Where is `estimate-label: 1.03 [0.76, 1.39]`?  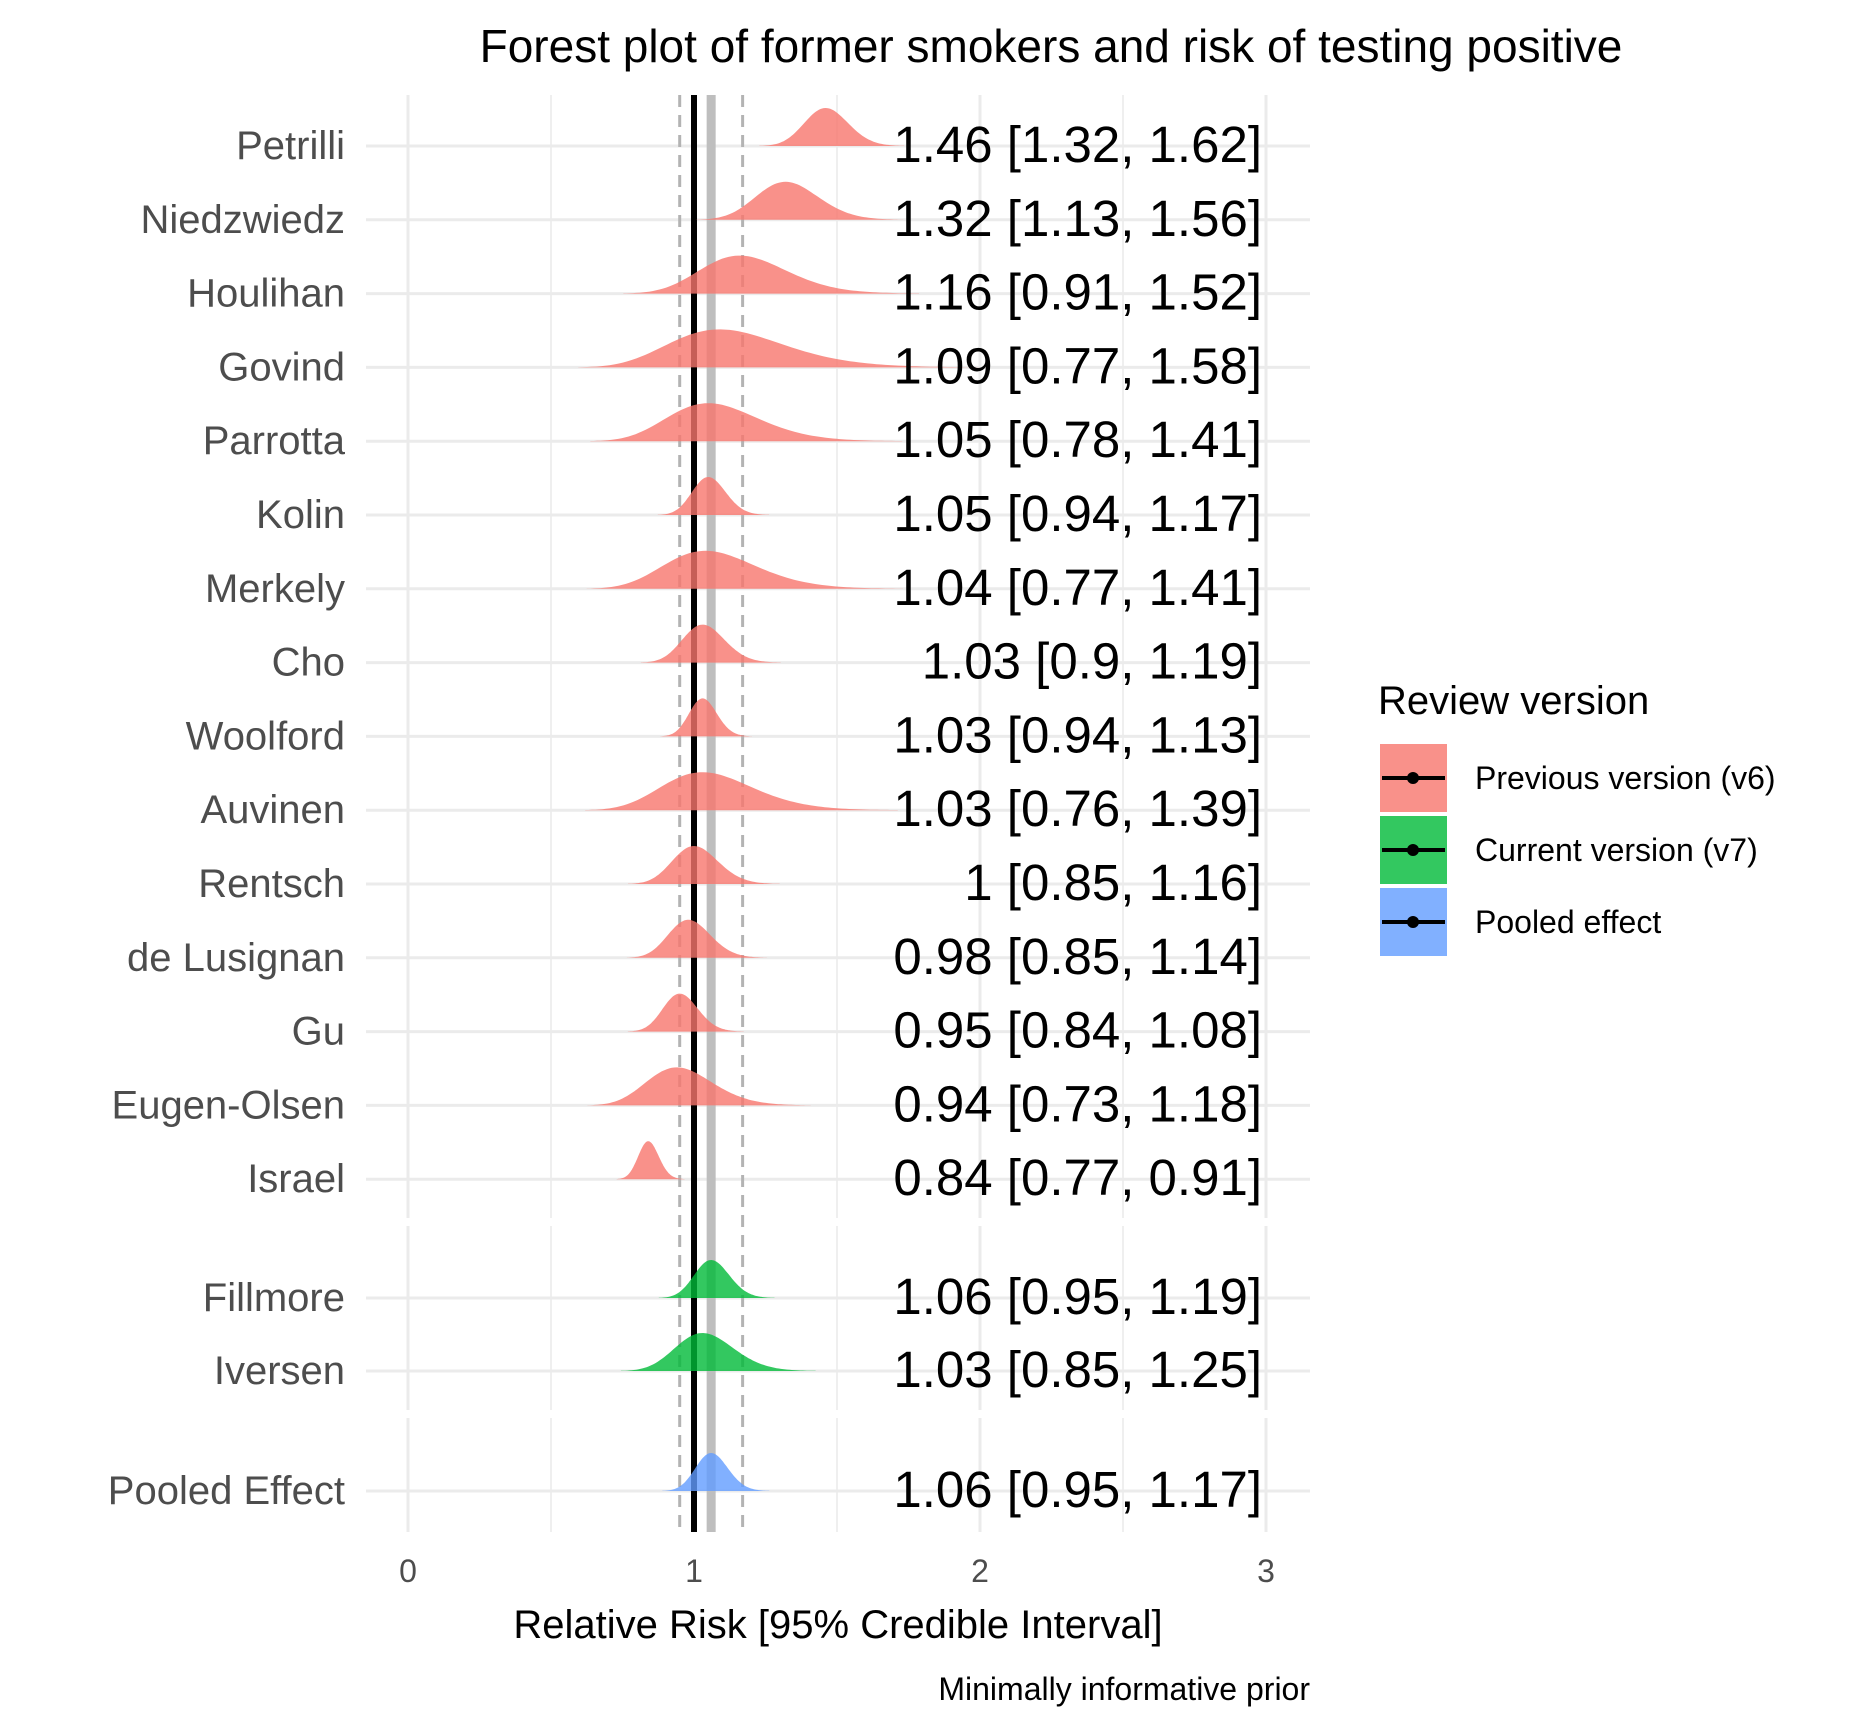
estimate-label: 1.03 [0.76, 1.39] is located at coordinates (1077, 808).